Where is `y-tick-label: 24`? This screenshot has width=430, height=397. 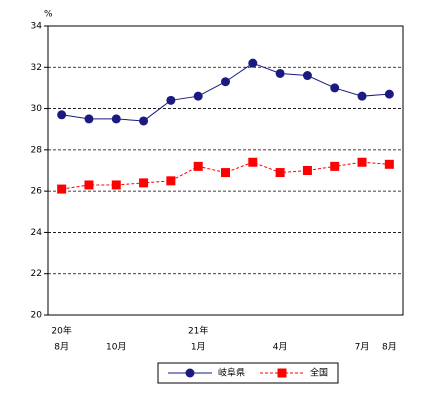
y-tick-label: 24 is located at coordinates (37, 233).